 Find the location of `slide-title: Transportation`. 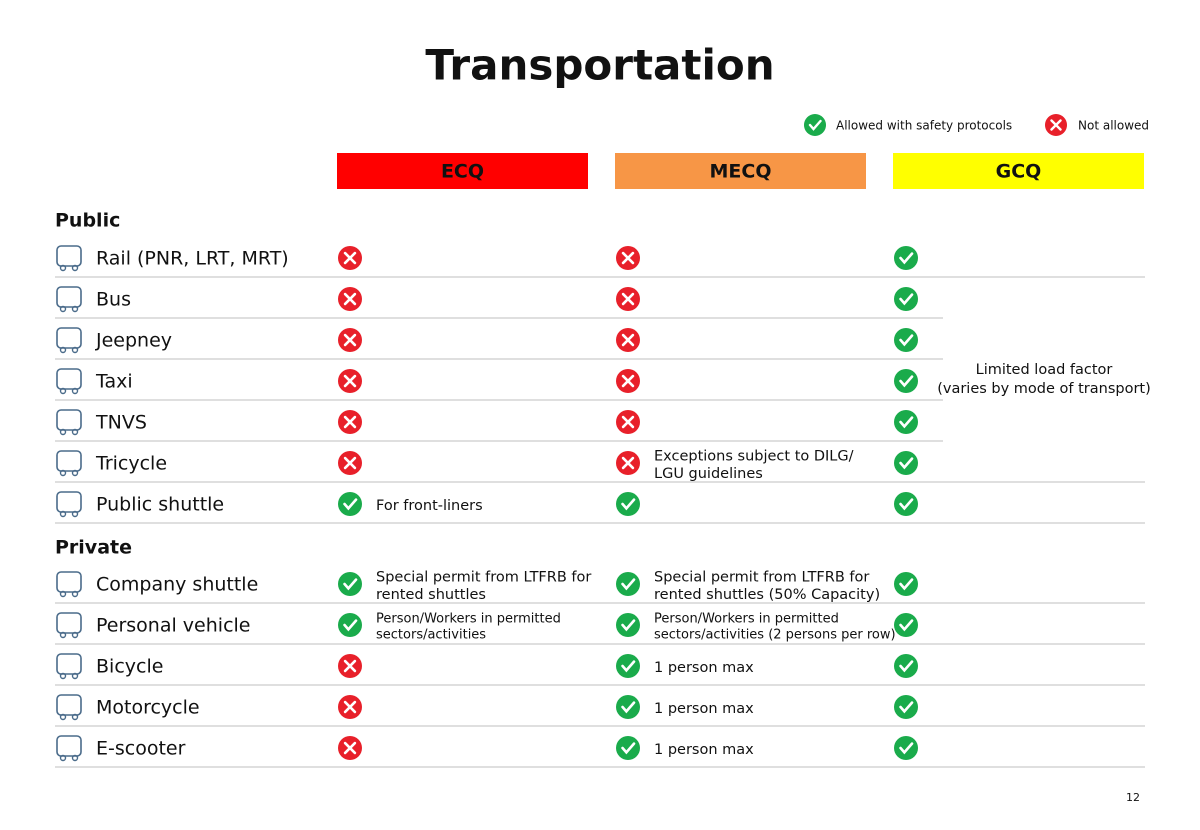

slide-title: Transportation is located at coordinates (599, 65).